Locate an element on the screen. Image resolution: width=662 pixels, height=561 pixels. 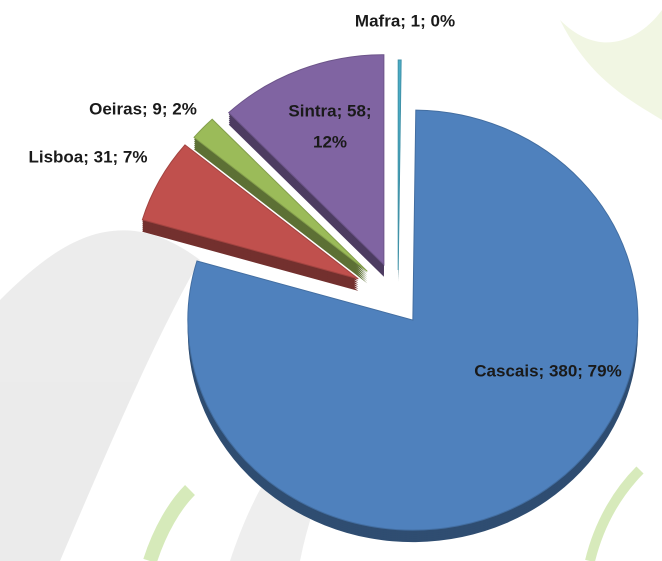
data-label: Mafra; 1; 0% is located at coordinates (405, 20).